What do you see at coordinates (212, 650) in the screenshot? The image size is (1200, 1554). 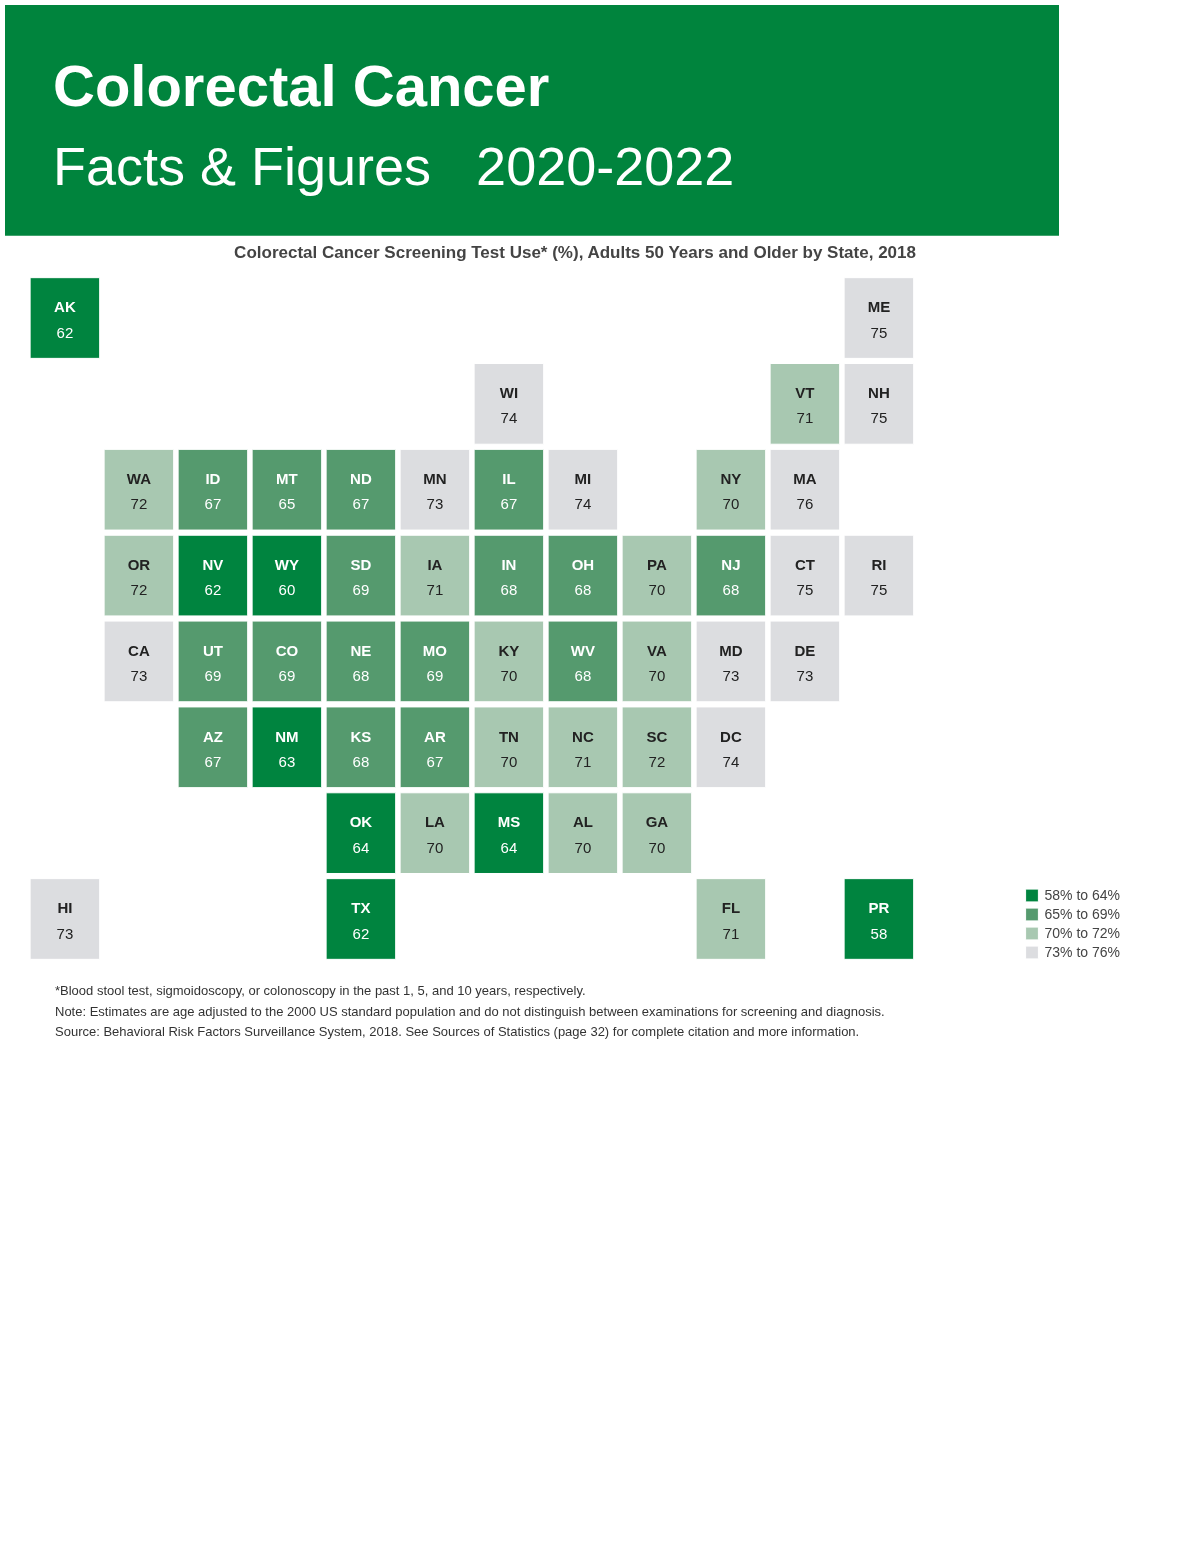 I see `category-label: UT` at bounding box center [212, 650].